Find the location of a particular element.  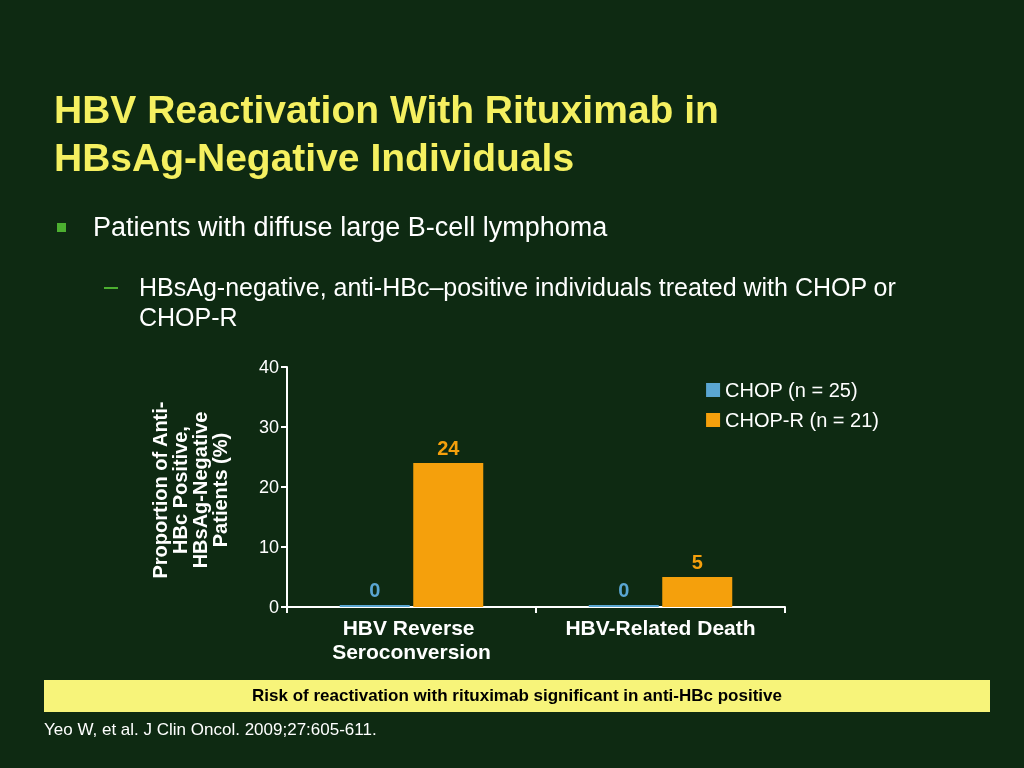

text: HBsAg-negative, anti-HBc–positive individuals treated with CHOP or CHOP-R is located at coordinates (518, 302).